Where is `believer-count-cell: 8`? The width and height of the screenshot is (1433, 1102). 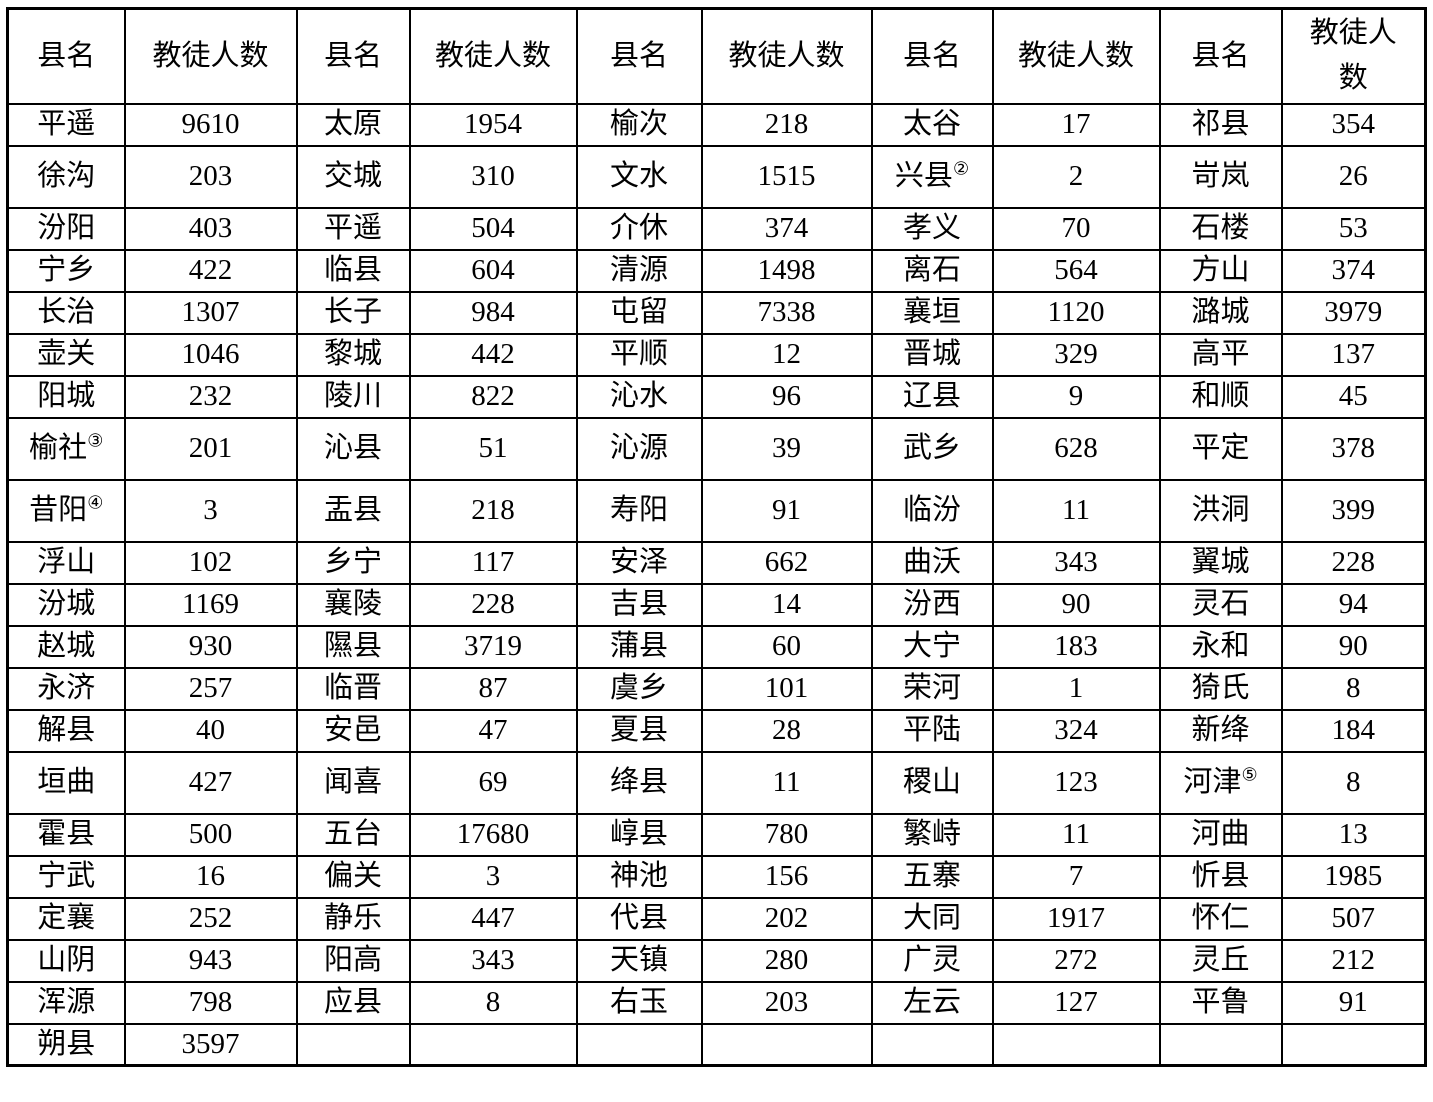 believer-count-cell: 8 is located at coordinates (493, 1002).